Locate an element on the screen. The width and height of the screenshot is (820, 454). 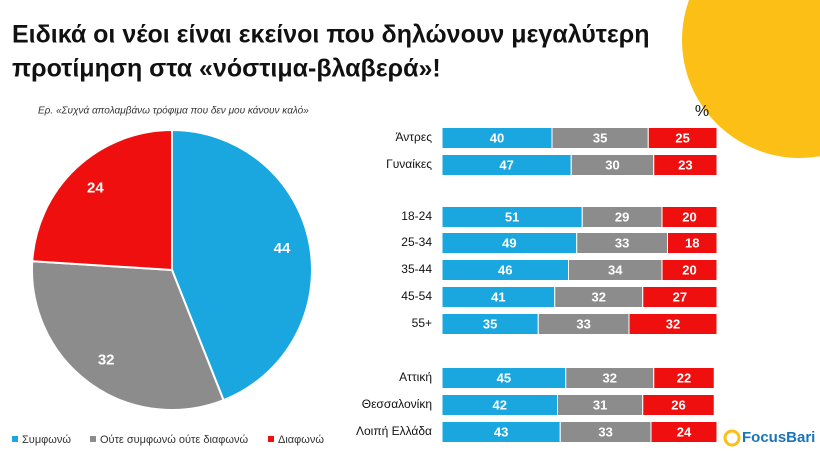
legend-label: Διαφωνώ is located at coordinates (301, 440).